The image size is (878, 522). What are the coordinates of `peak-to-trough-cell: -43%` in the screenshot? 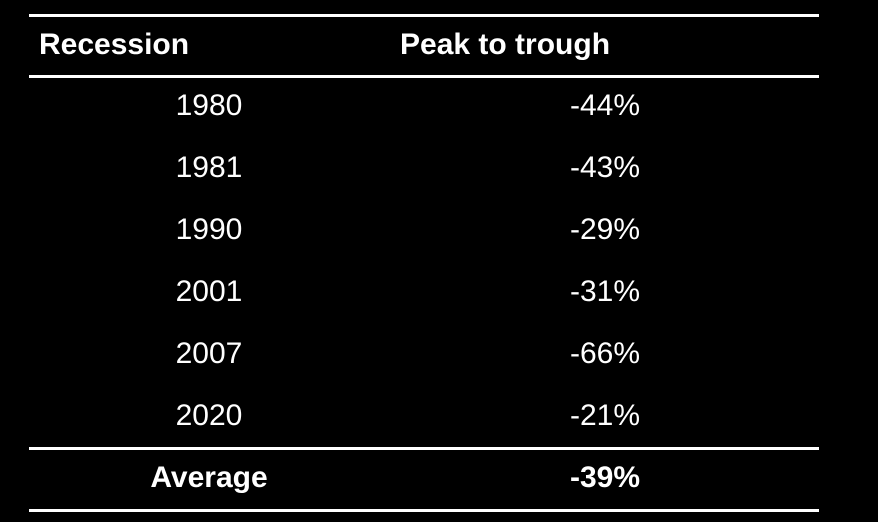 It's located at (605, 167).